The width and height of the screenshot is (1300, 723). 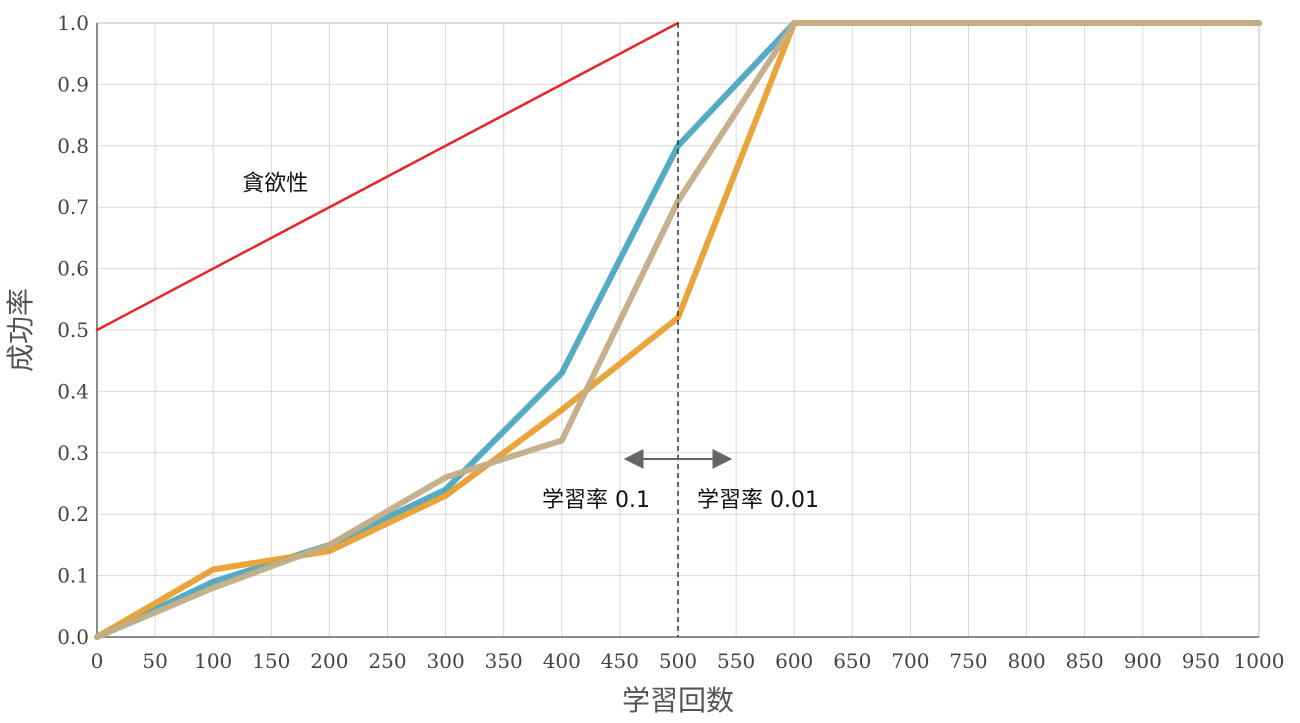 What do you see at coordinates (968, 661) in the screenshot?
I see `x-tick-label: 750` at bounding box center [968, 661].